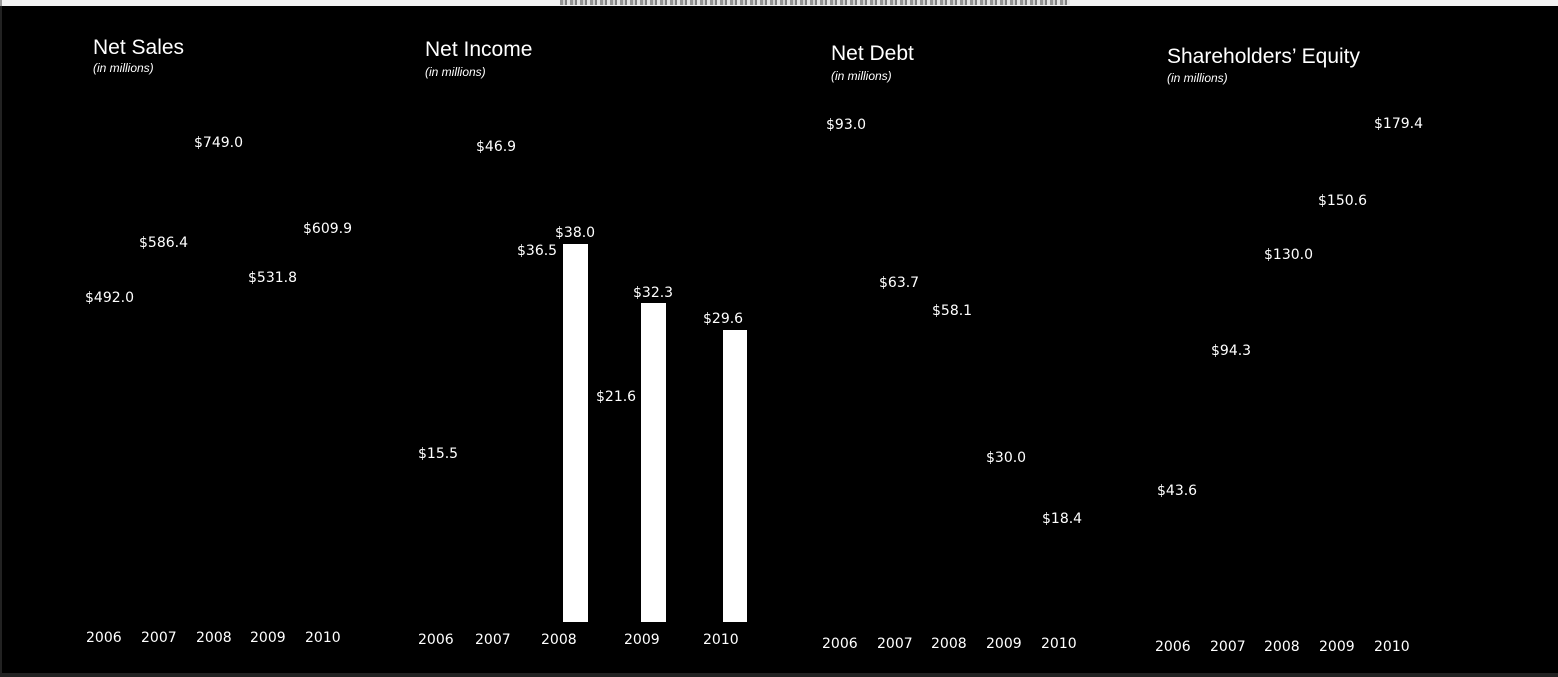 The height and width of the screenshot is (677, 1558). Describe the element at coordinates (723, 319) in the screenshot. I see `value-label: $29.6` at that location.